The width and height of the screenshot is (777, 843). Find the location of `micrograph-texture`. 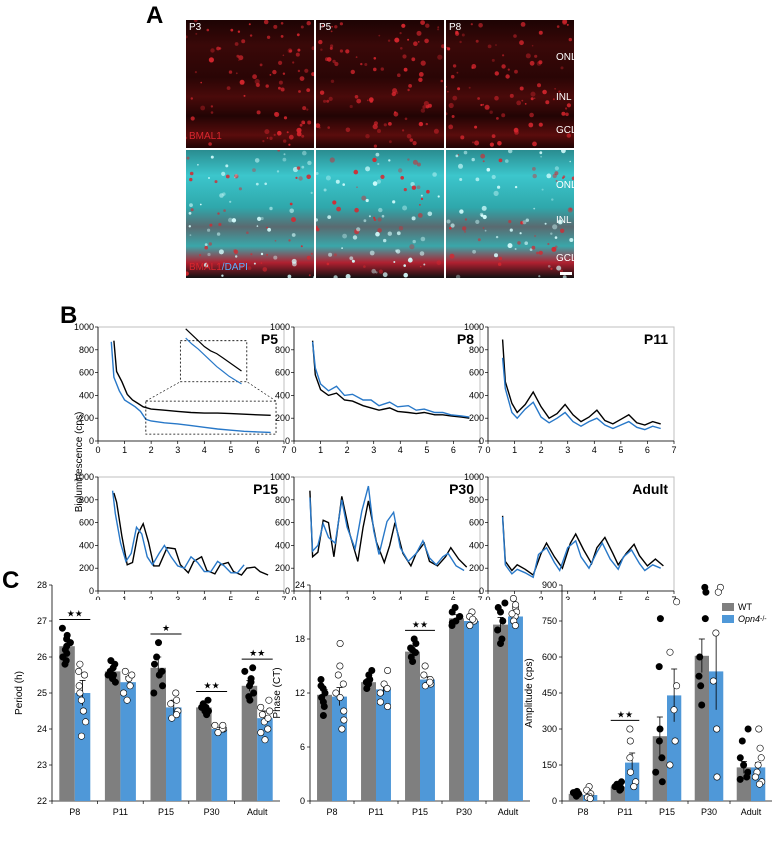

micrograph-texture is located at coordinates (510, 214).